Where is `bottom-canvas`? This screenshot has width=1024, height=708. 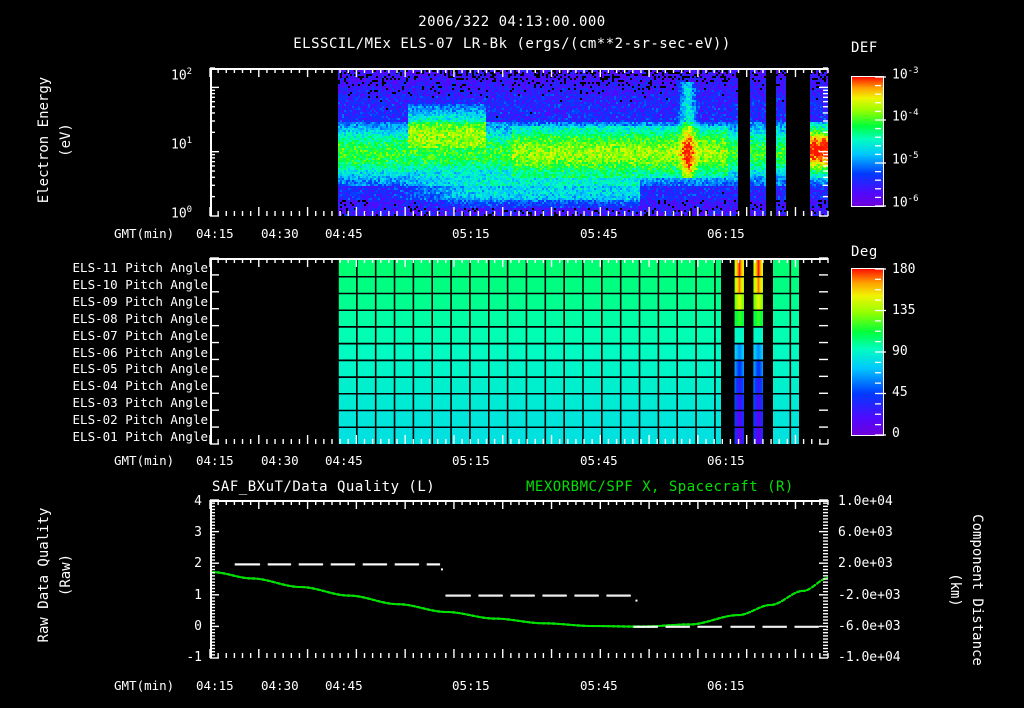 bottom-canvas is located at coordinates (520, 580).